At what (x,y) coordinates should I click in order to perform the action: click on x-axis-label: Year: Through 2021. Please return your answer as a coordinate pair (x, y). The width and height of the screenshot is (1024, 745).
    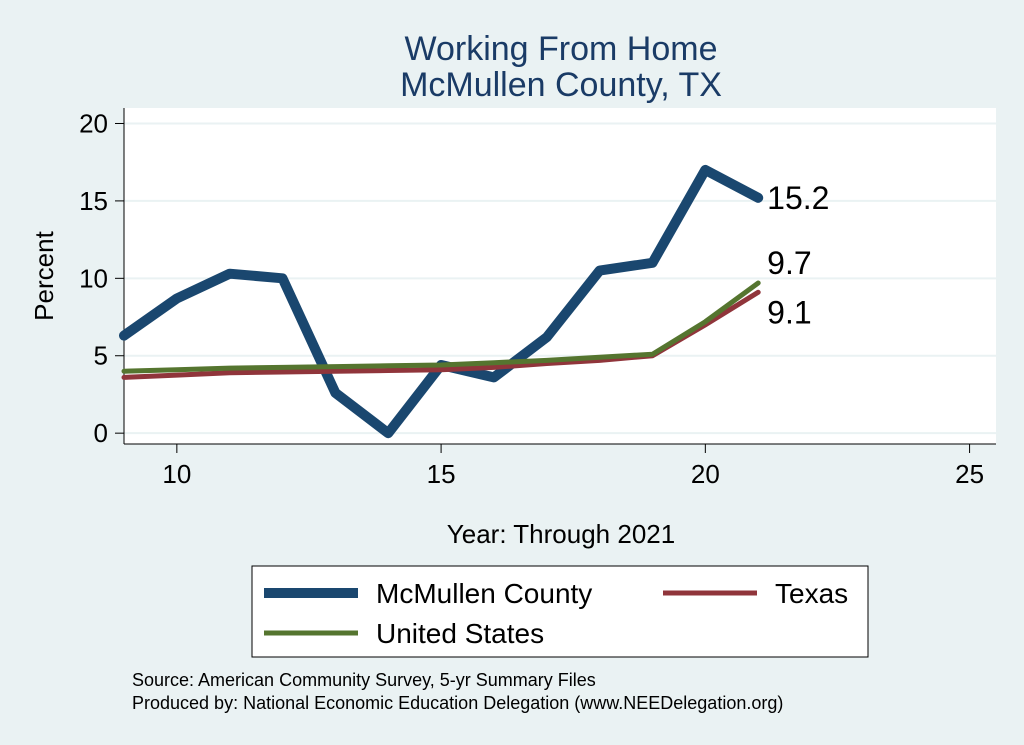
    Looking at the image, I should click on (561, 534).